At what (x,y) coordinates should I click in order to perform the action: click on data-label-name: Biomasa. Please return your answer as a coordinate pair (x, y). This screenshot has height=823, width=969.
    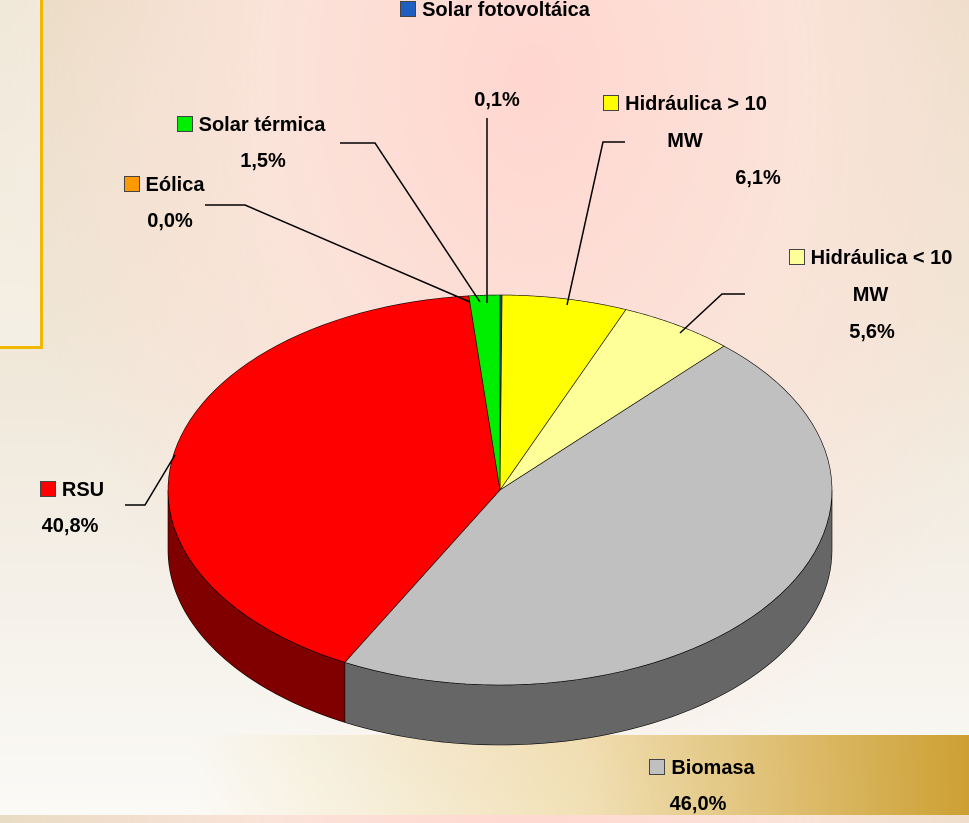
    Looking at the image, I should click on (702, 768).